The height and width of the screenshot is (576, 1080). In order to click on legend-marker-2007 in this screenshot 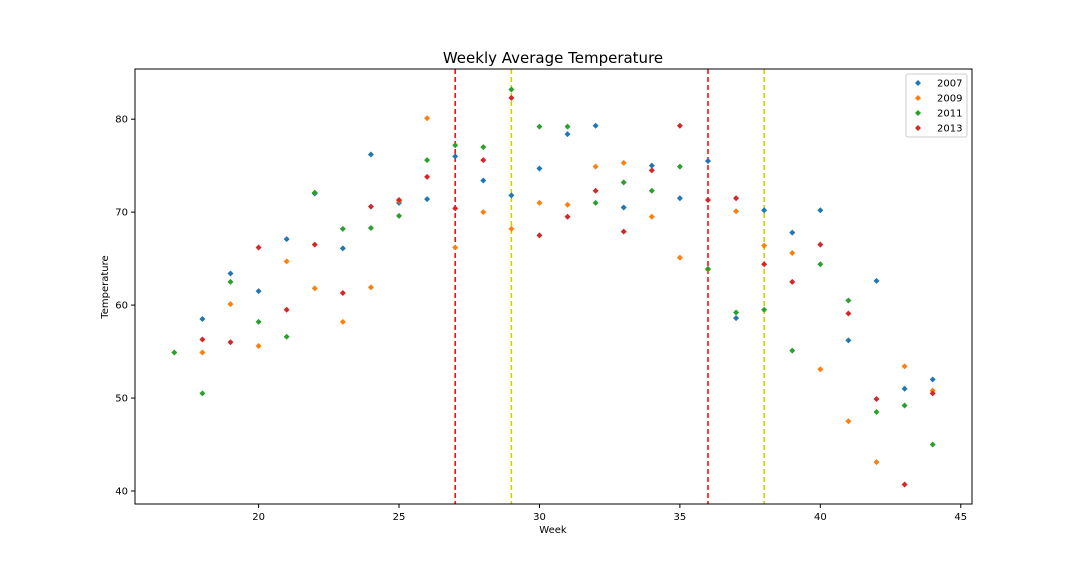, I will do `click(918, 83)`.